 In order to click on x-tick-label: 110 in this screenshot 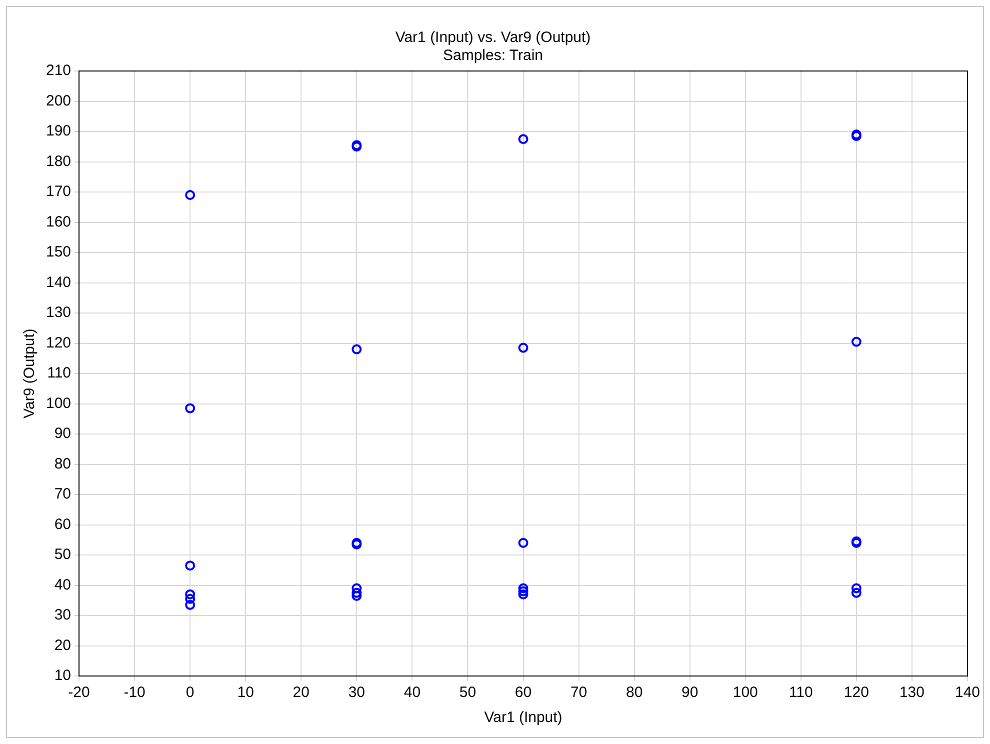, I will do `click(800, 693)`.